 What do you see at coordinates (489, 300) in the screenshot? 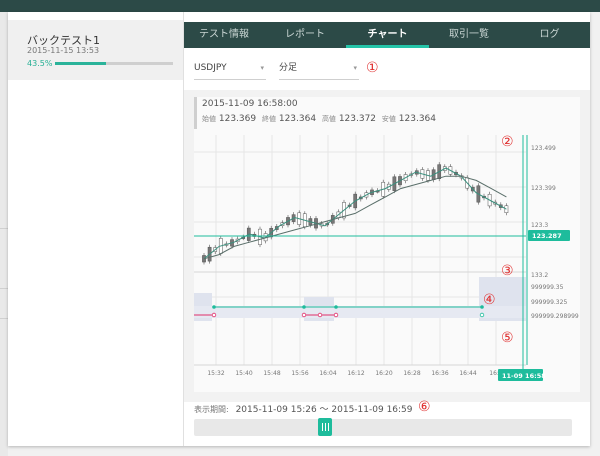
I see `marker-4: ④` at bounding box center [489, 300].